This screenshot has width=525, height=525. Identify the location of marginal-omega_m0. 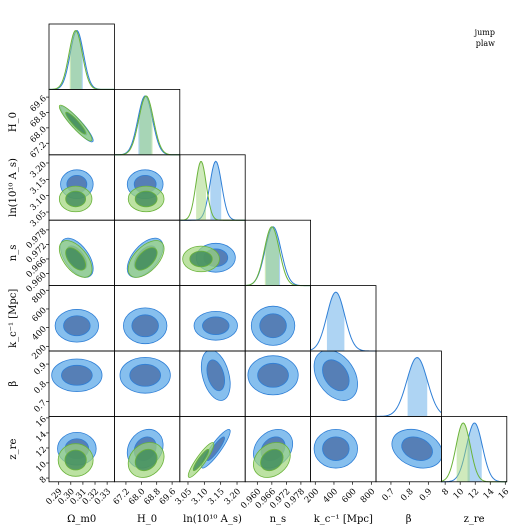
(81, 56).